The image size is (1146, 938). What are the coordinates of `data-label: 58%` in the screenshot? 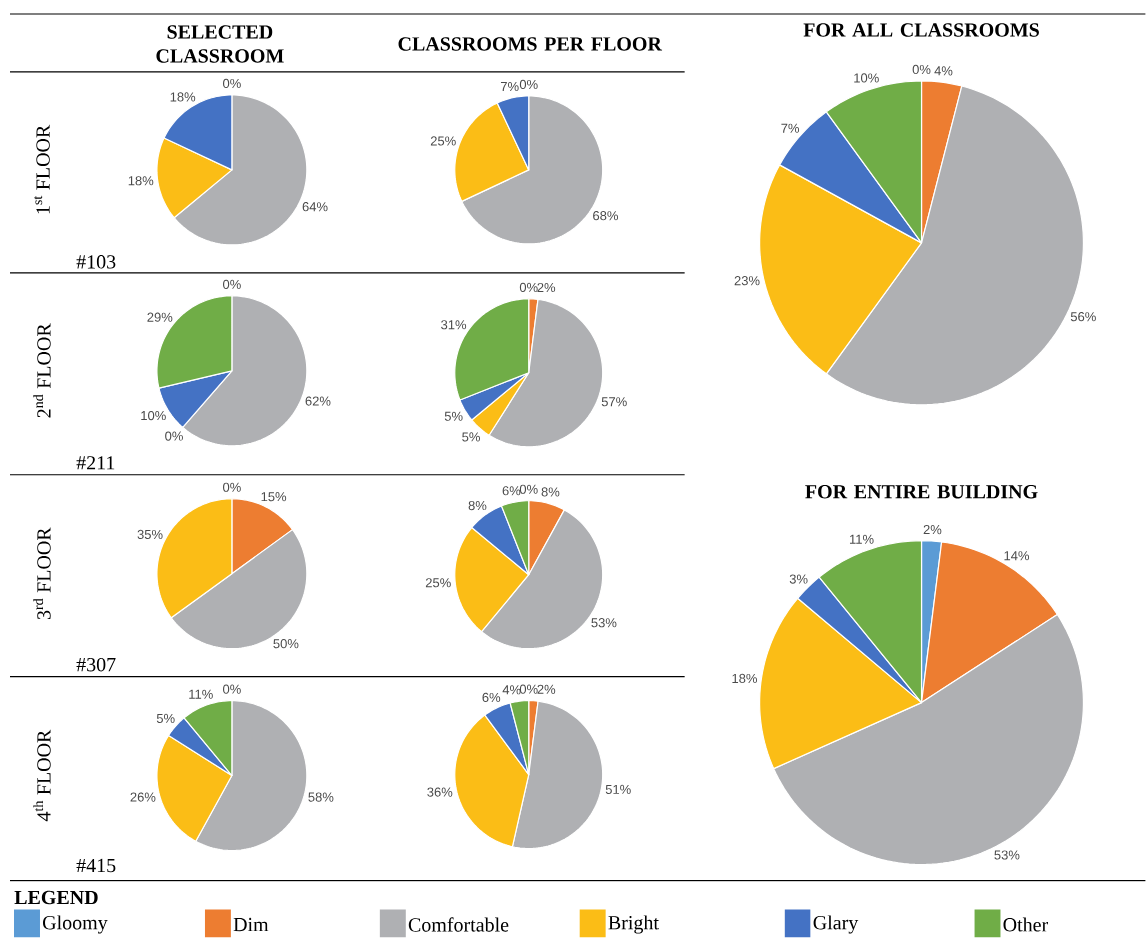 It's located at (321, 797).